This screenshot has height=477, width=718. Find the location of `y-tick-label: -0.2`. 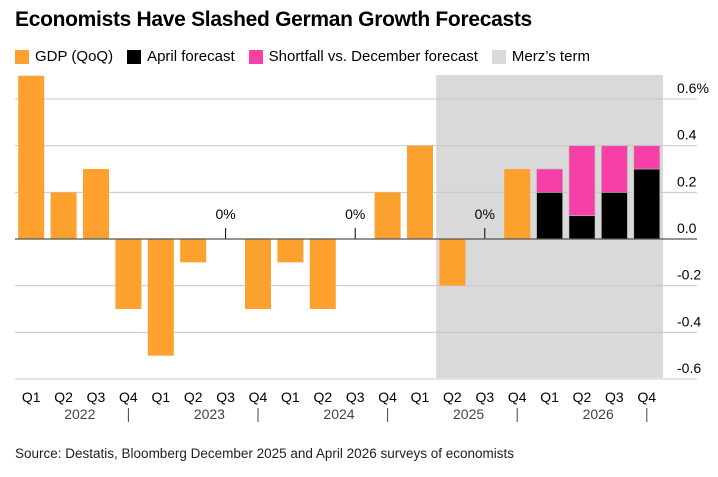

y-tick-label: -0.2 is located at coordinates (689, 275).